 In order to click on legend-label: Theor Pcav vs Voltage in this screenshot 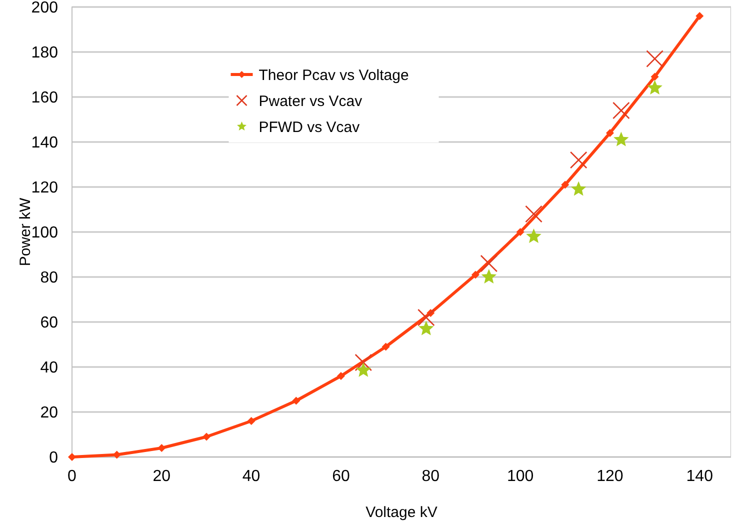, I will do `click(333, 75)`.